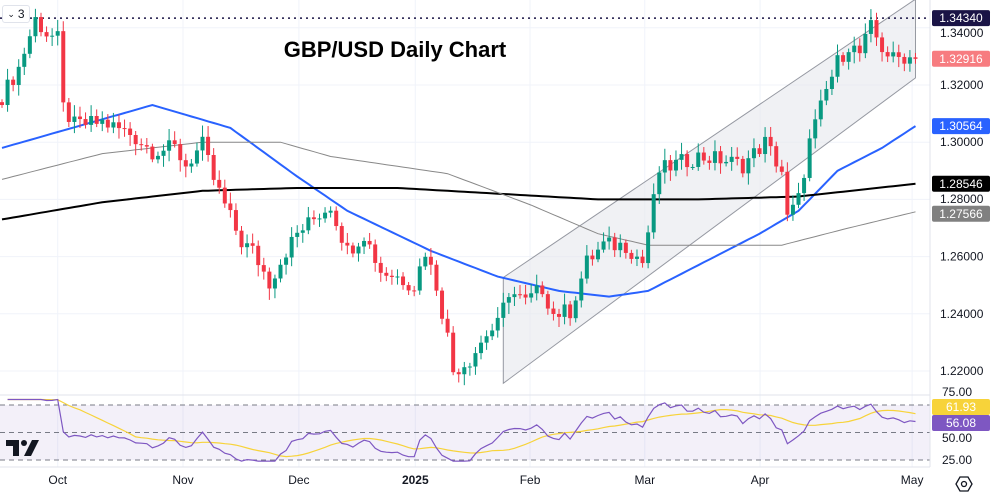 The height and width of the screenshot is (493, 992). What do you see at coordinates (961, 213) in the screenshot?
I see `ma-100-tag-bg` at bounding box center [961, 213].